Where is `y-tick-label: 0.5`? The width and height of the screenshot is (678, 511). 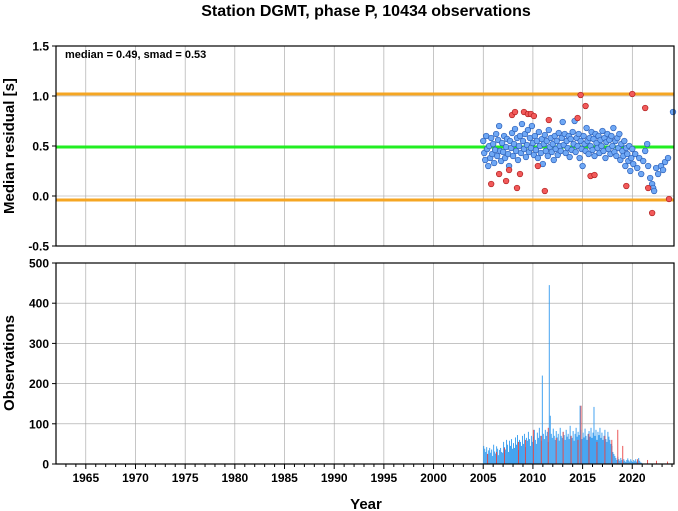 y-tick-label: 0.5 is located at coordinates (40, 147).